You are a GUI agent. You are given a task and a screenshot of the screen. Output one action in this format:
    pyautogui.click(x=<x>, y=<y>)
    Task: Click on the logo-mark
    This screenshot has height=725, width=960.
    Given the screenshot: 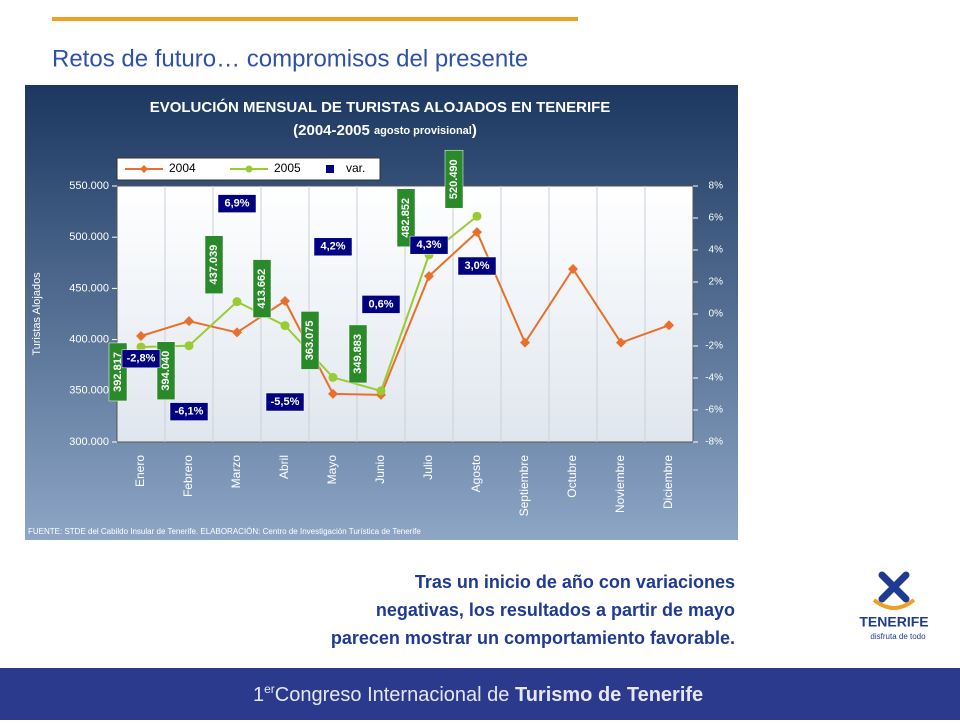 What is the action you would take?
    pyautogui.click(x=894, y=587)
    